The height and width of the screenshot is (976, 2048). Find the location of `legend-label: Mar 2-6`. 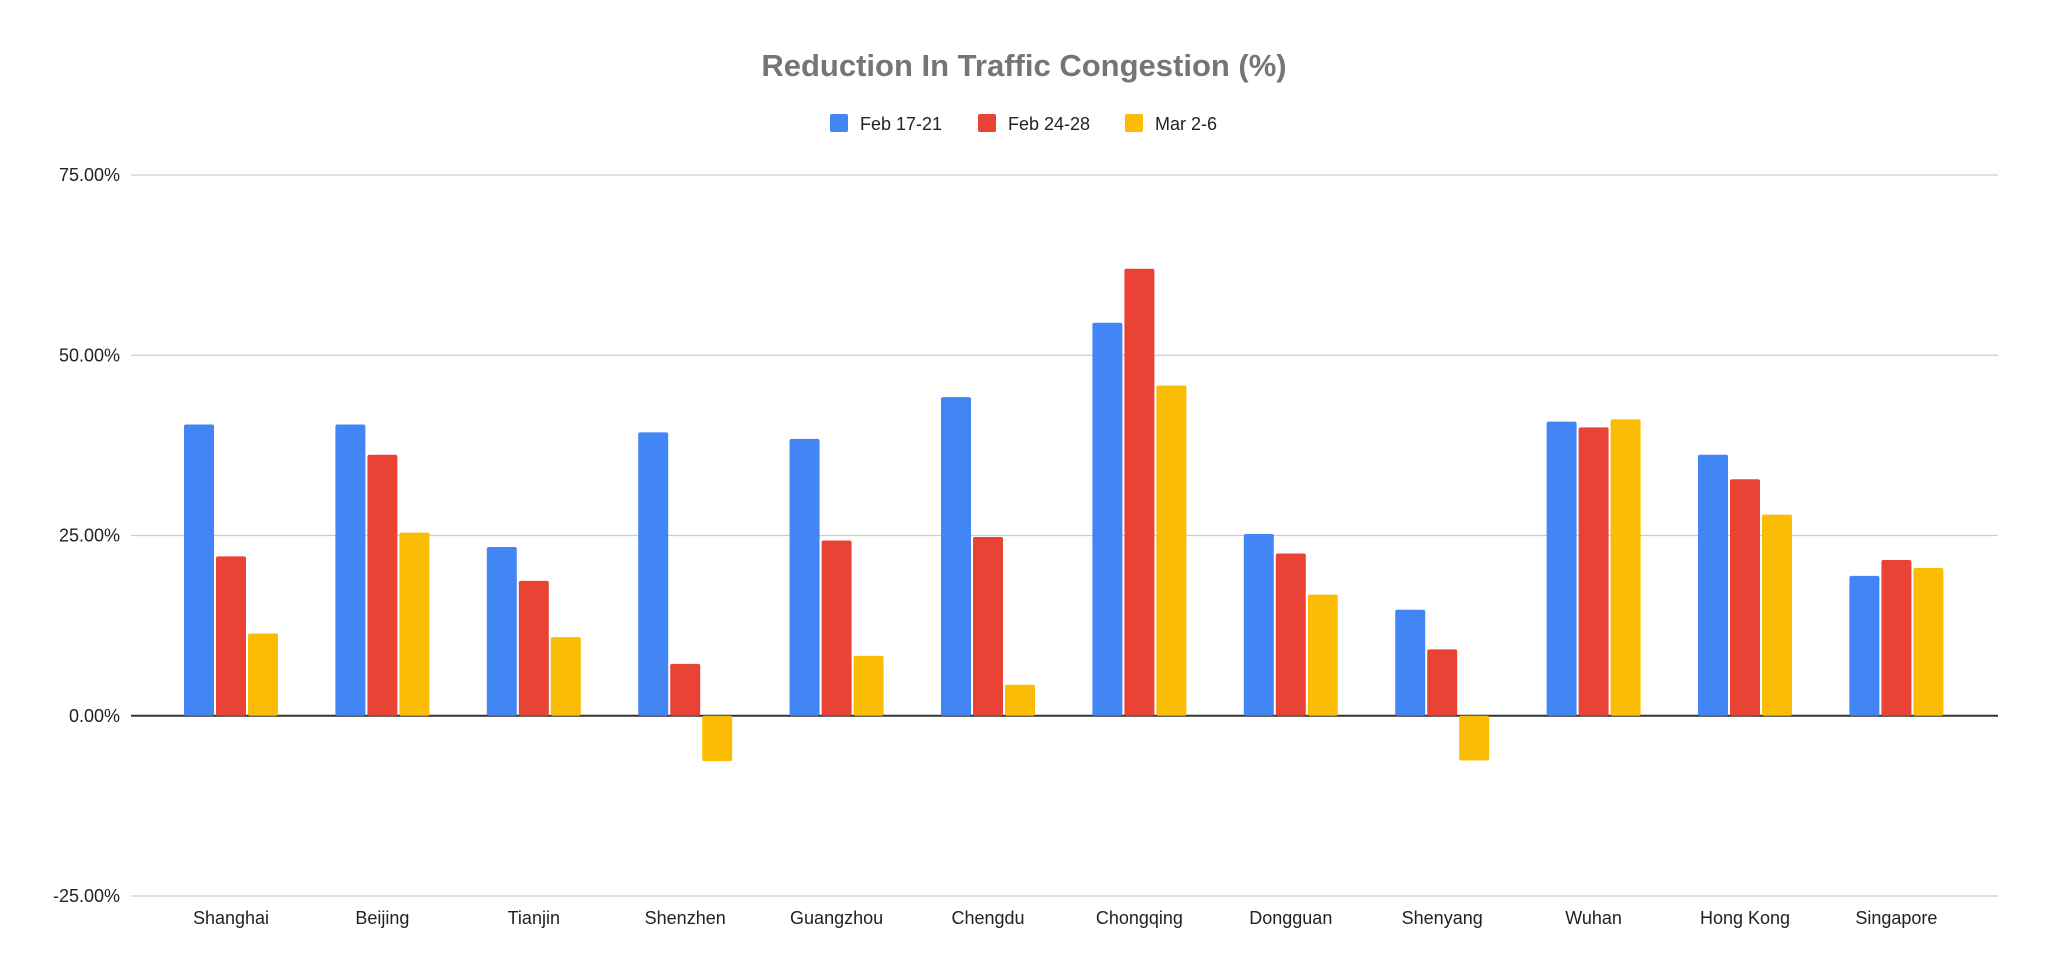

legend-label: Mar 2-6 is located at coordinates (1186, 124).